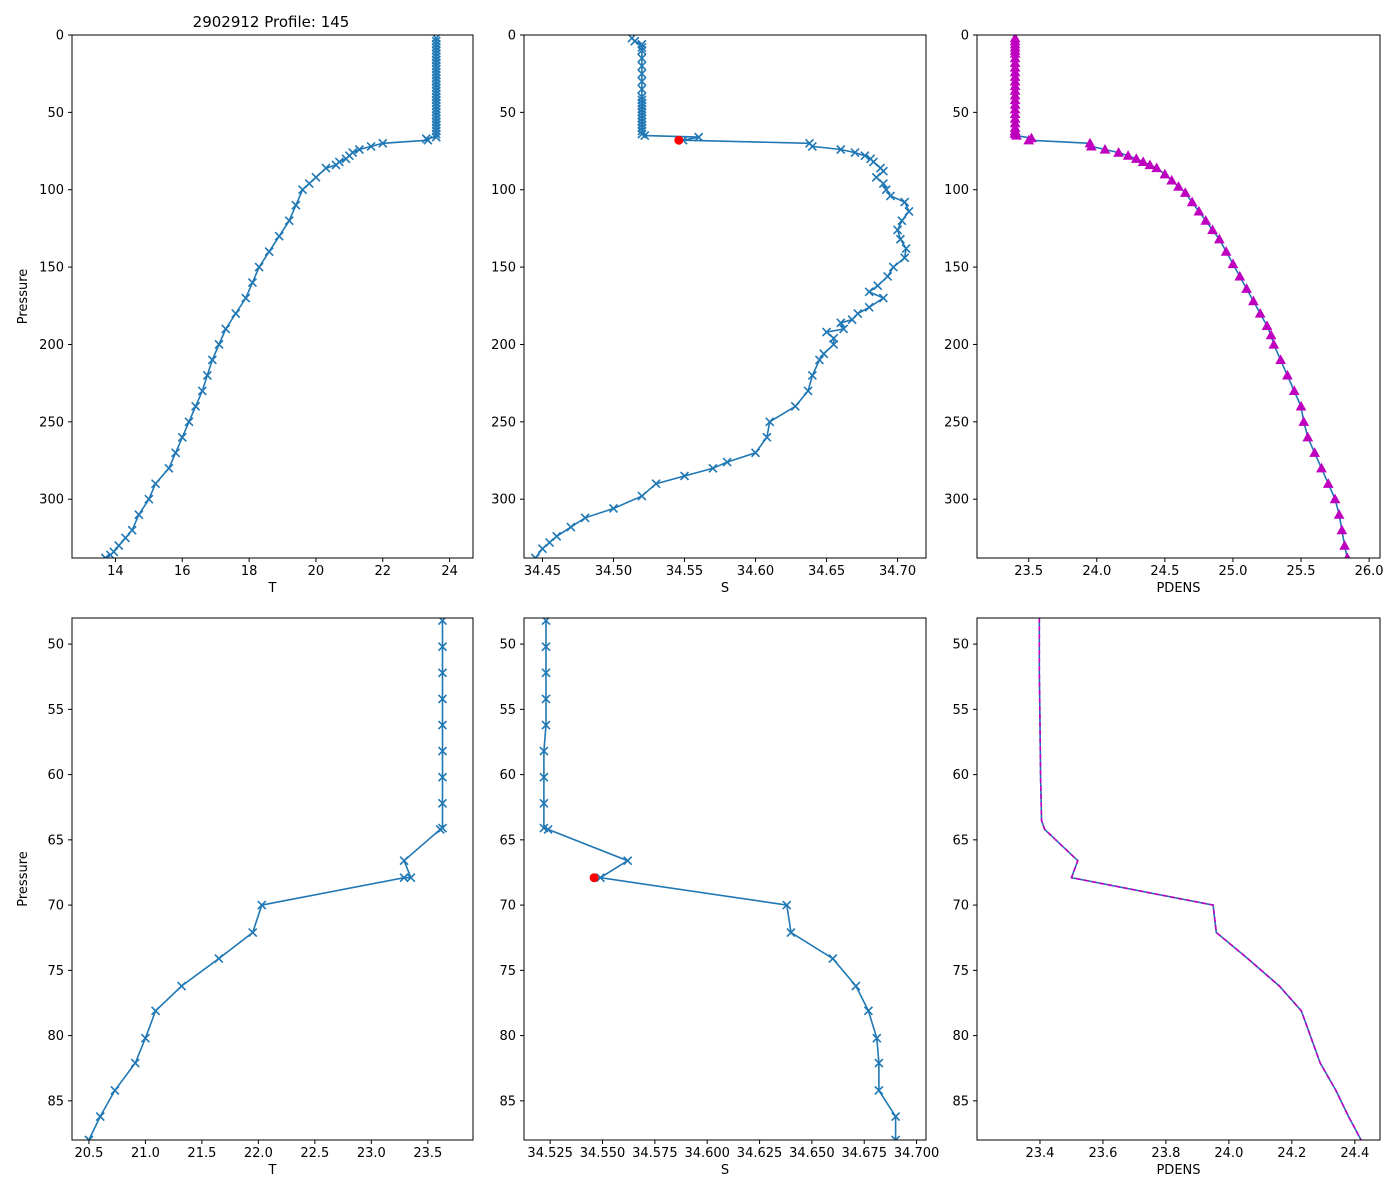  What do you see at coordinates (201, 1153) in the screenshot?
I see `x-tick-label: 21.5` at bounding box center [201, 1153].